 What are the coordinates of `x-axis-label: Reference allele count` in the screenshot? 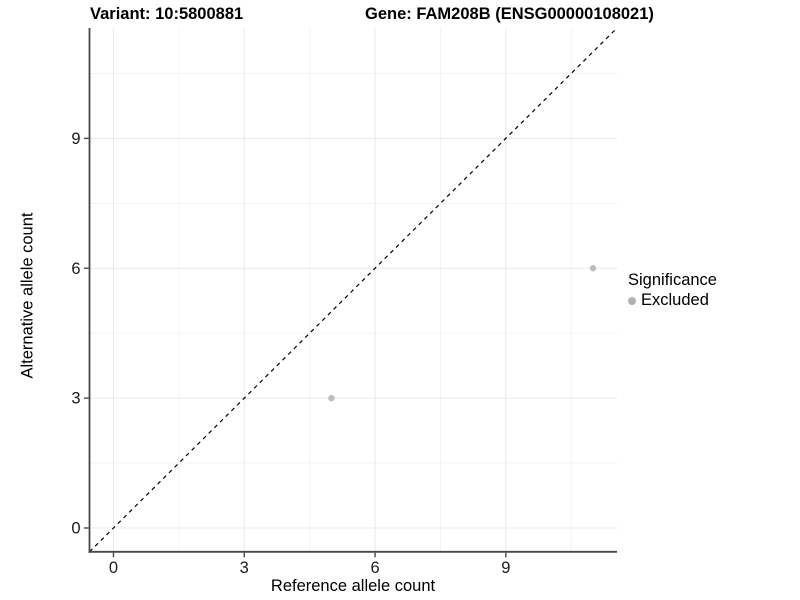 It's located at (353, 586).